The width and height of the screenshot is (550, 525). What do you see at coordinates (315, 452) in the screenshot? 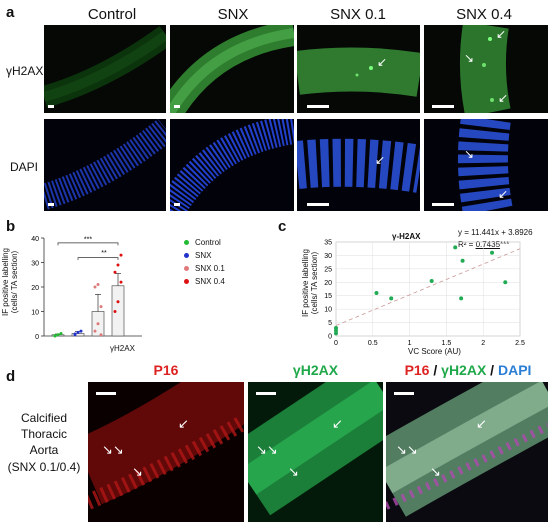
I see `micrograph-h2ax: ↘↘ ↙ ↘` at bounding box center [315, 452].